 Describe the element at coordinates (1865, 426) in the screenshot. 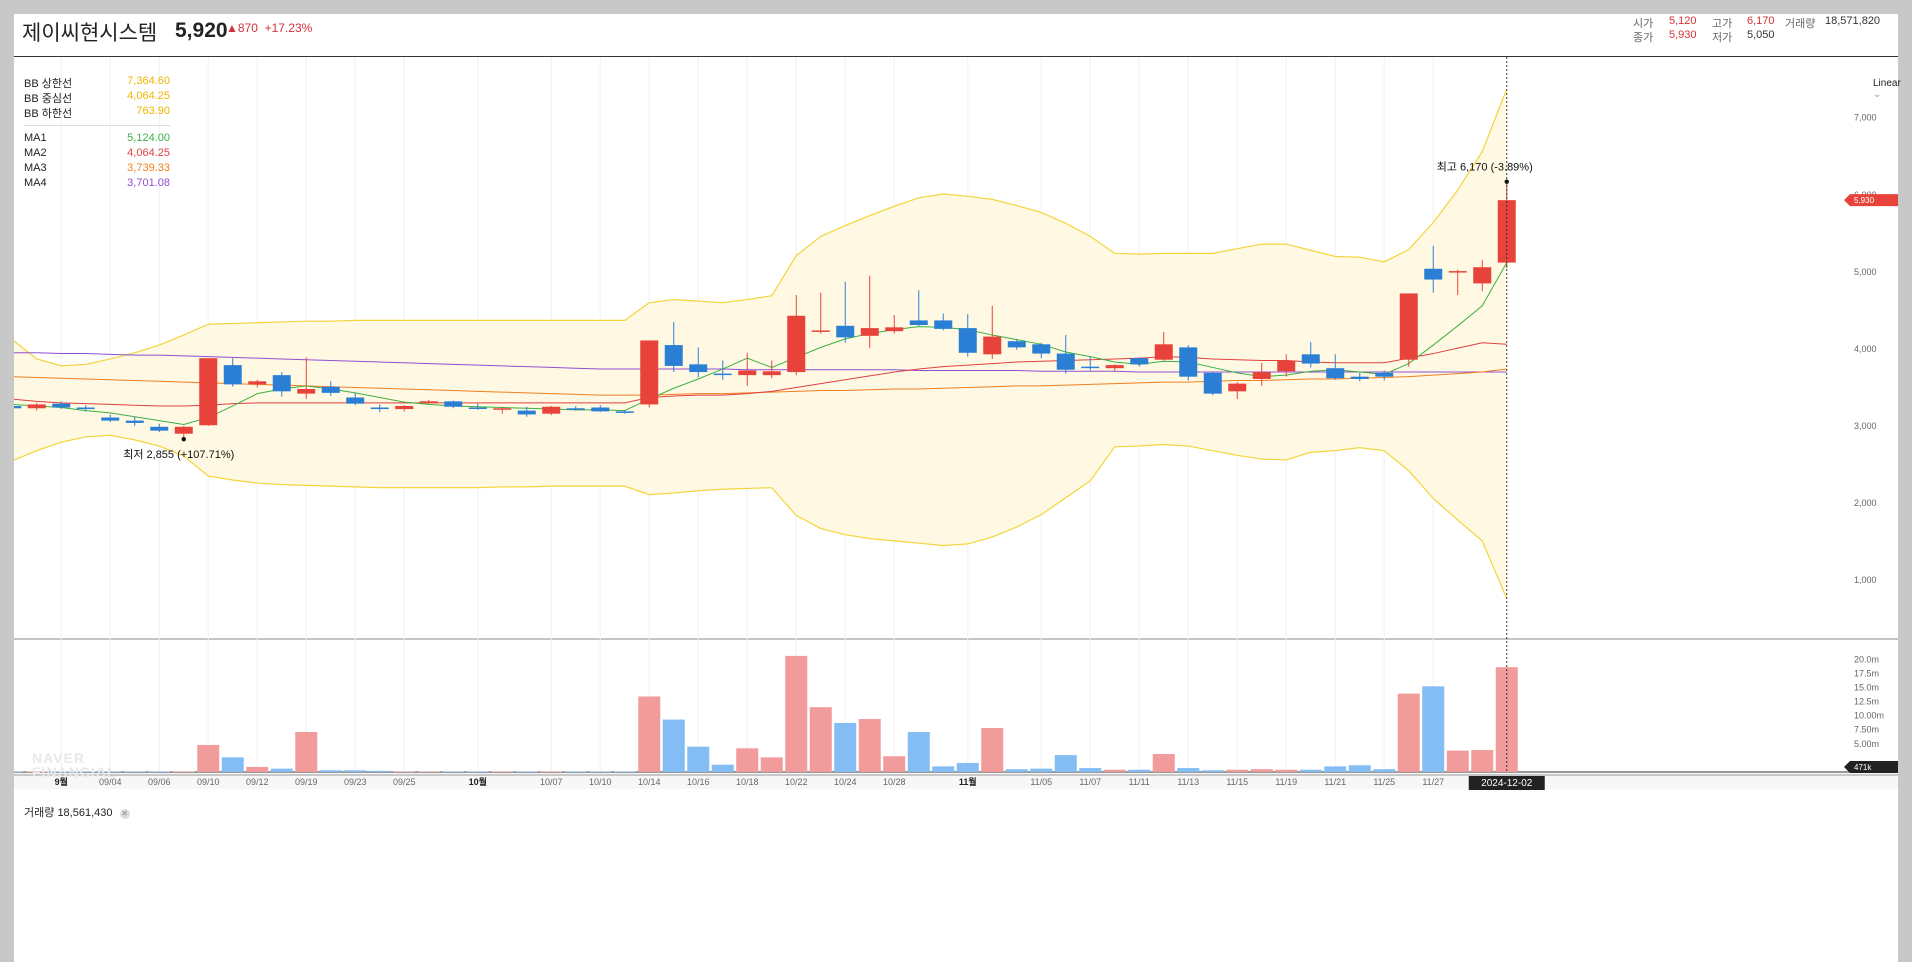

I see `y-tick-label: 3,000` at that location.